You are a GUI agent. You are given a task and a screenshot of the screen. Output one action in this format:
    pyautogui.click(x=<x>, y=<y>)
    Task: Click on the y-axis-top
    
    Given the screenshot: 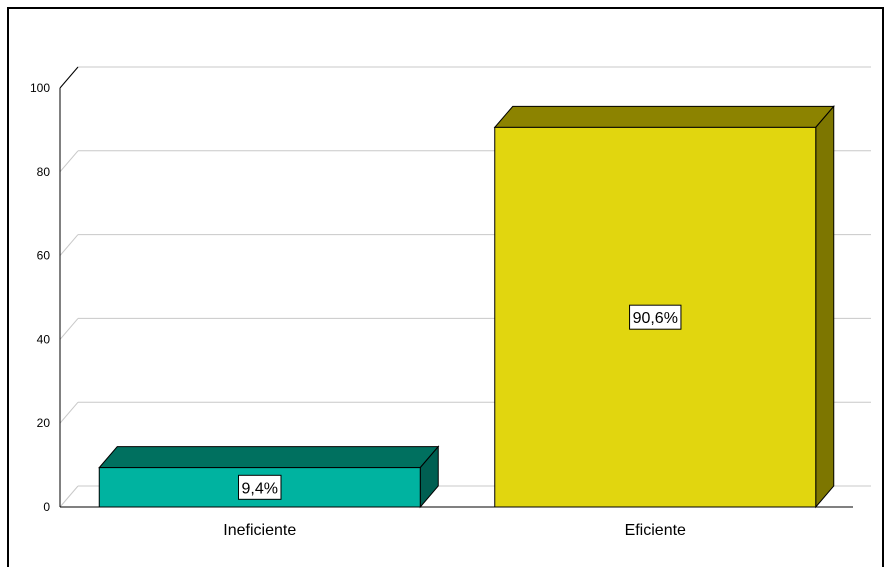 What is the action you would take?
    pyautogui.click(x=69, y=77)
    